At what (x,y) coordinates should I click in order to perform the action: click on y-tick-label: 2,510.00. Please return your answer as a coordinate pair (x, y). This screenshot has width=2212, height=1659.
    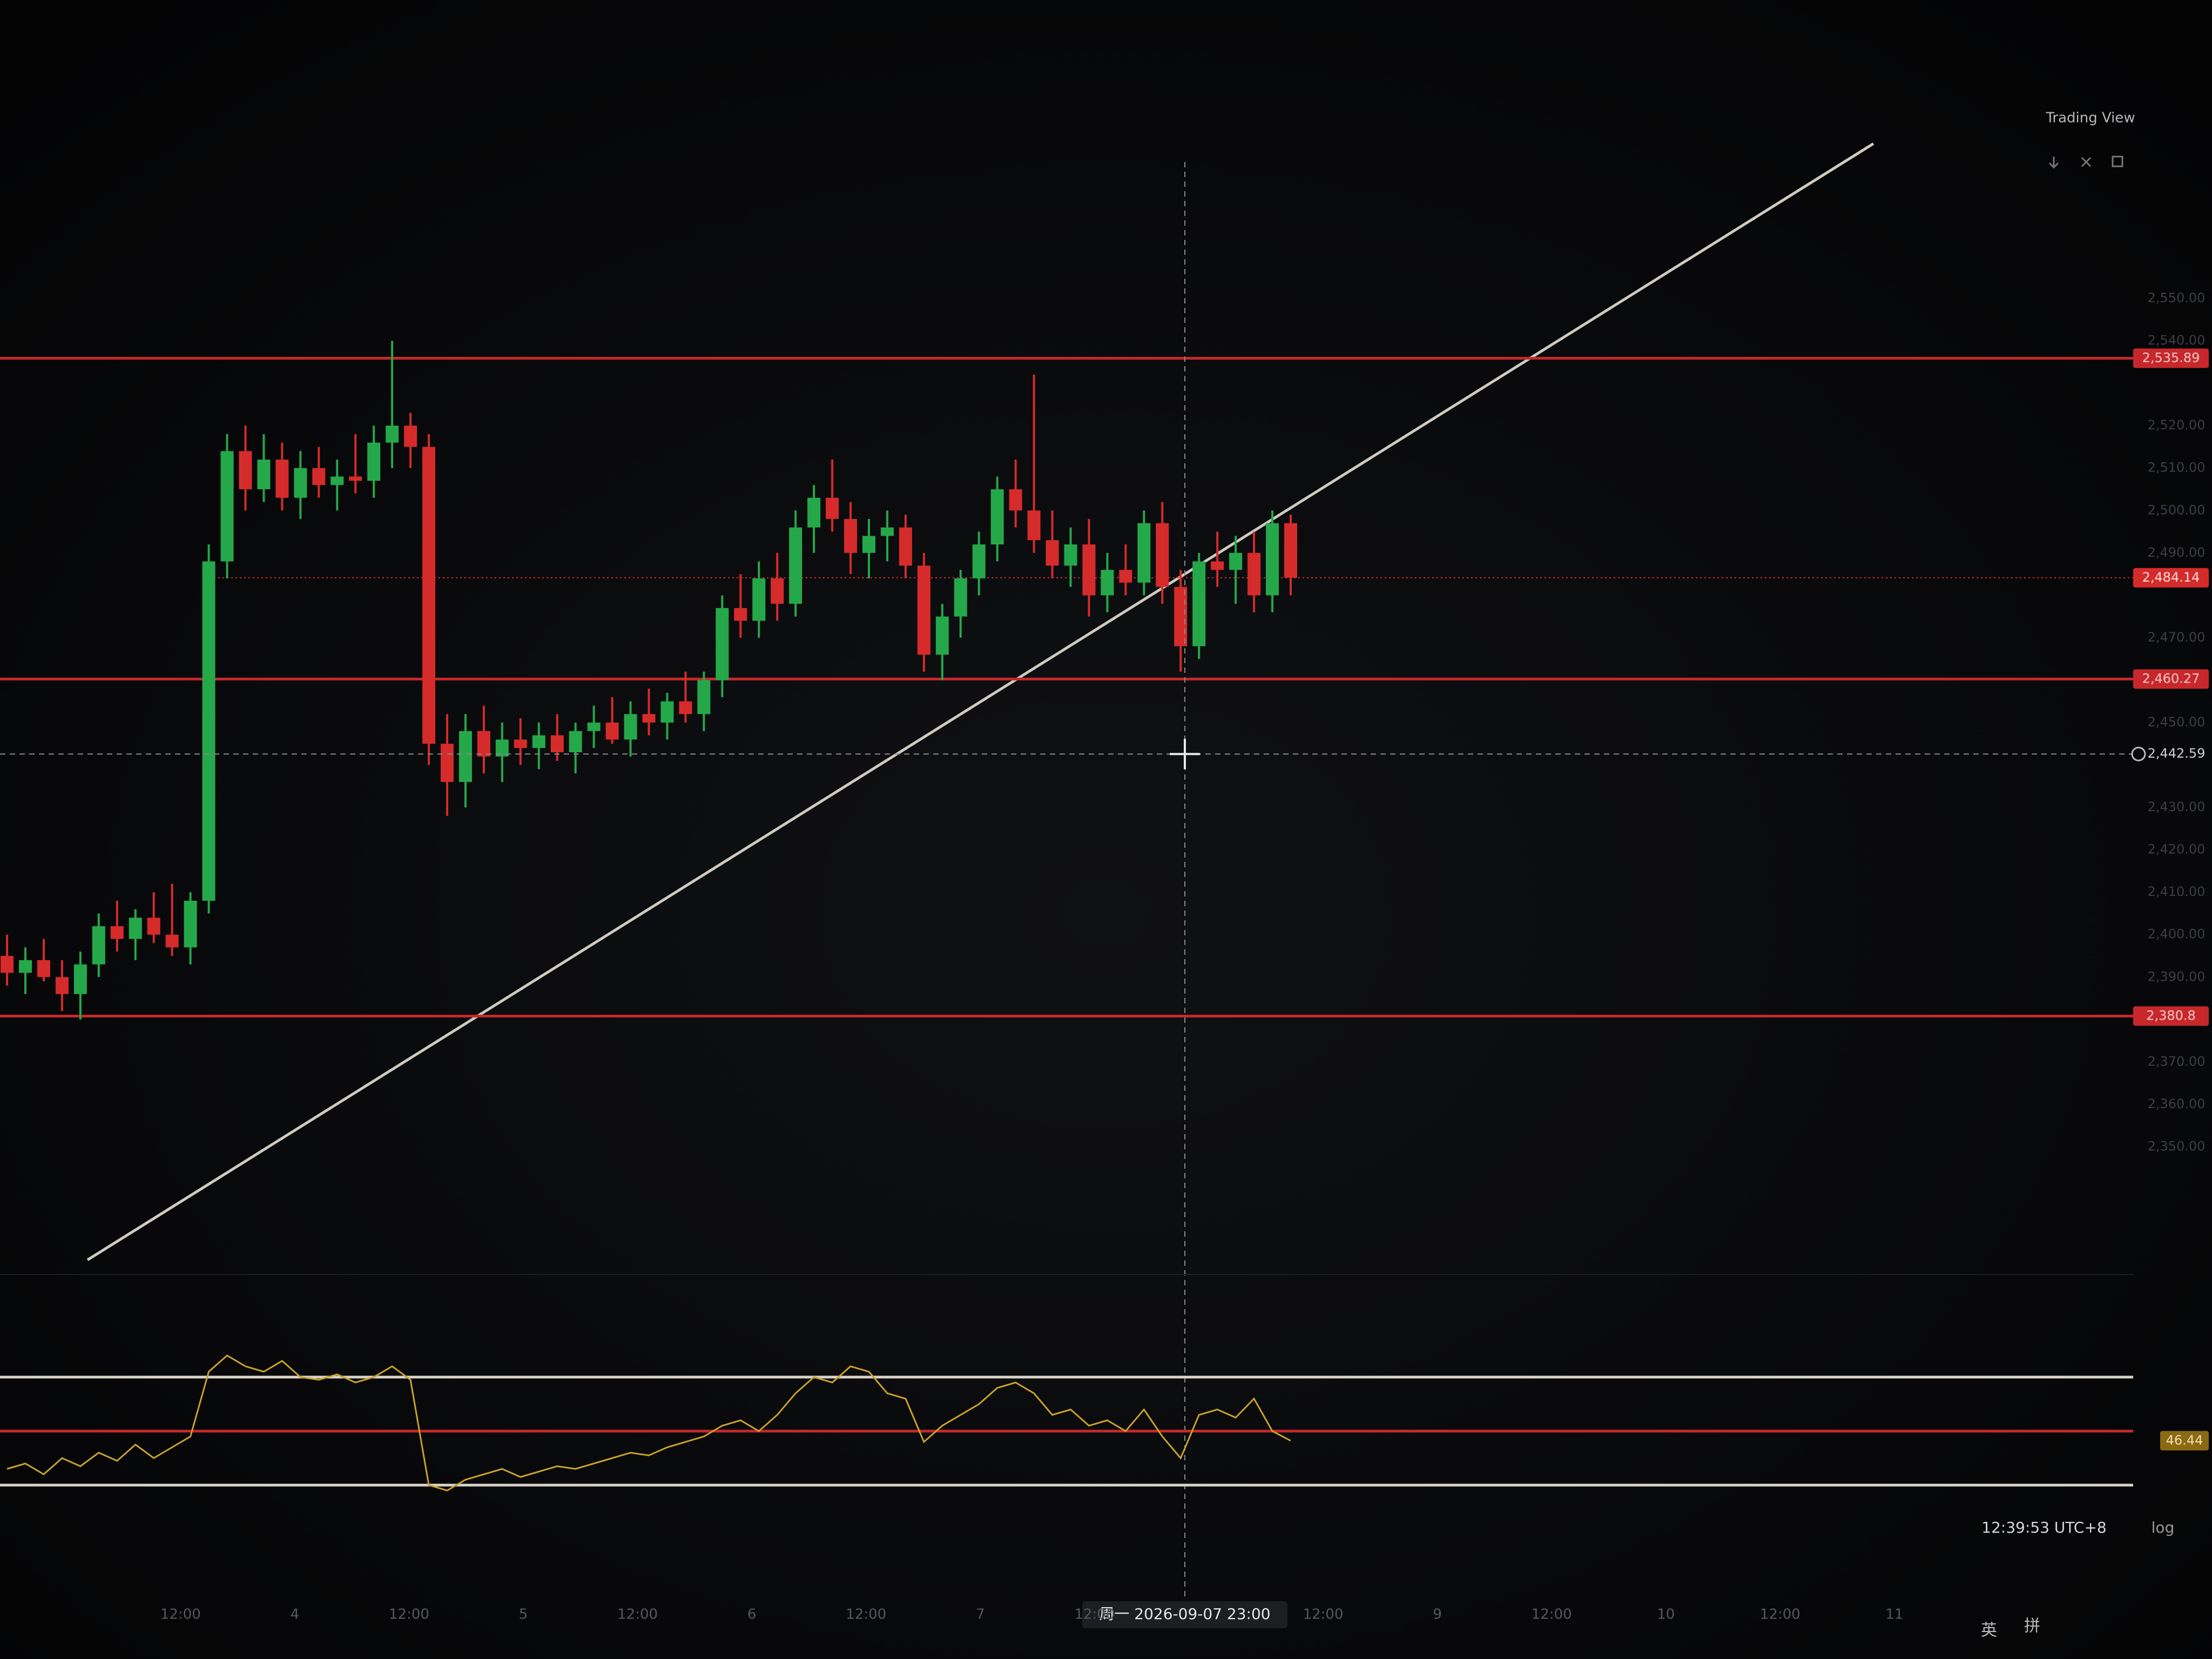
    Looking at the image, I should click on (2177, 467).